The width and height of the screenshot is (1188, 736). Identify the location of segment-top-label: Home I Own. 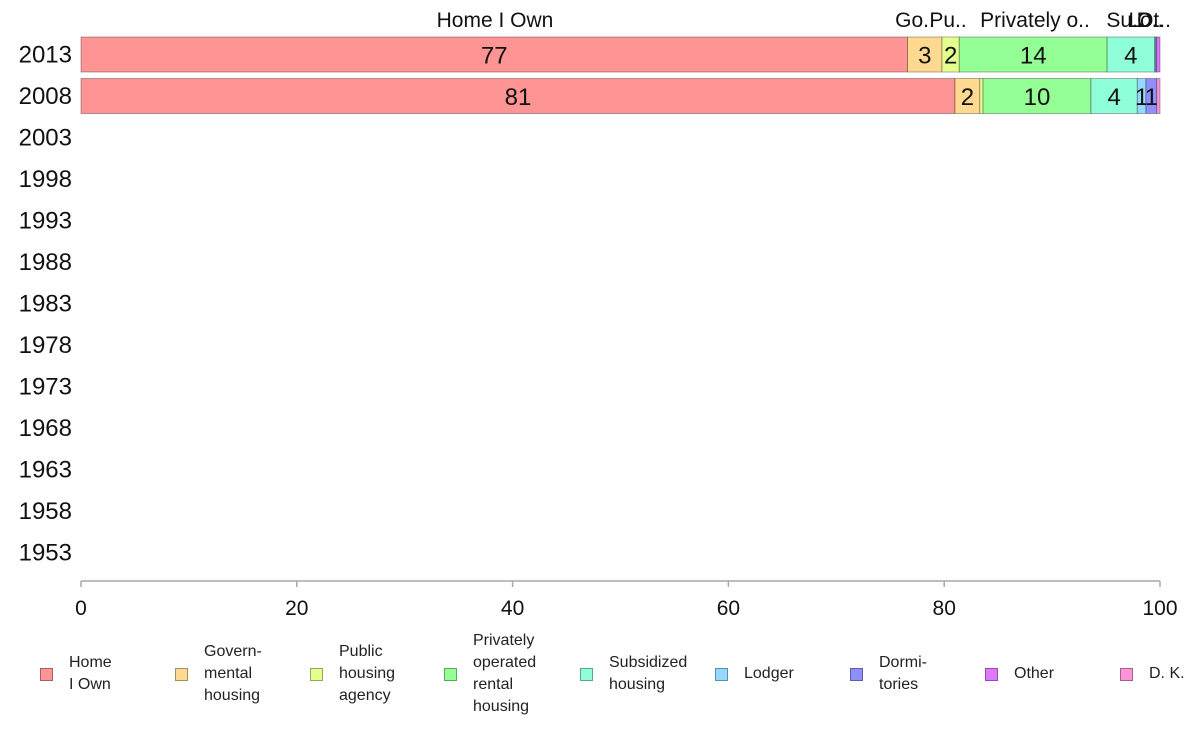
(495, 20).